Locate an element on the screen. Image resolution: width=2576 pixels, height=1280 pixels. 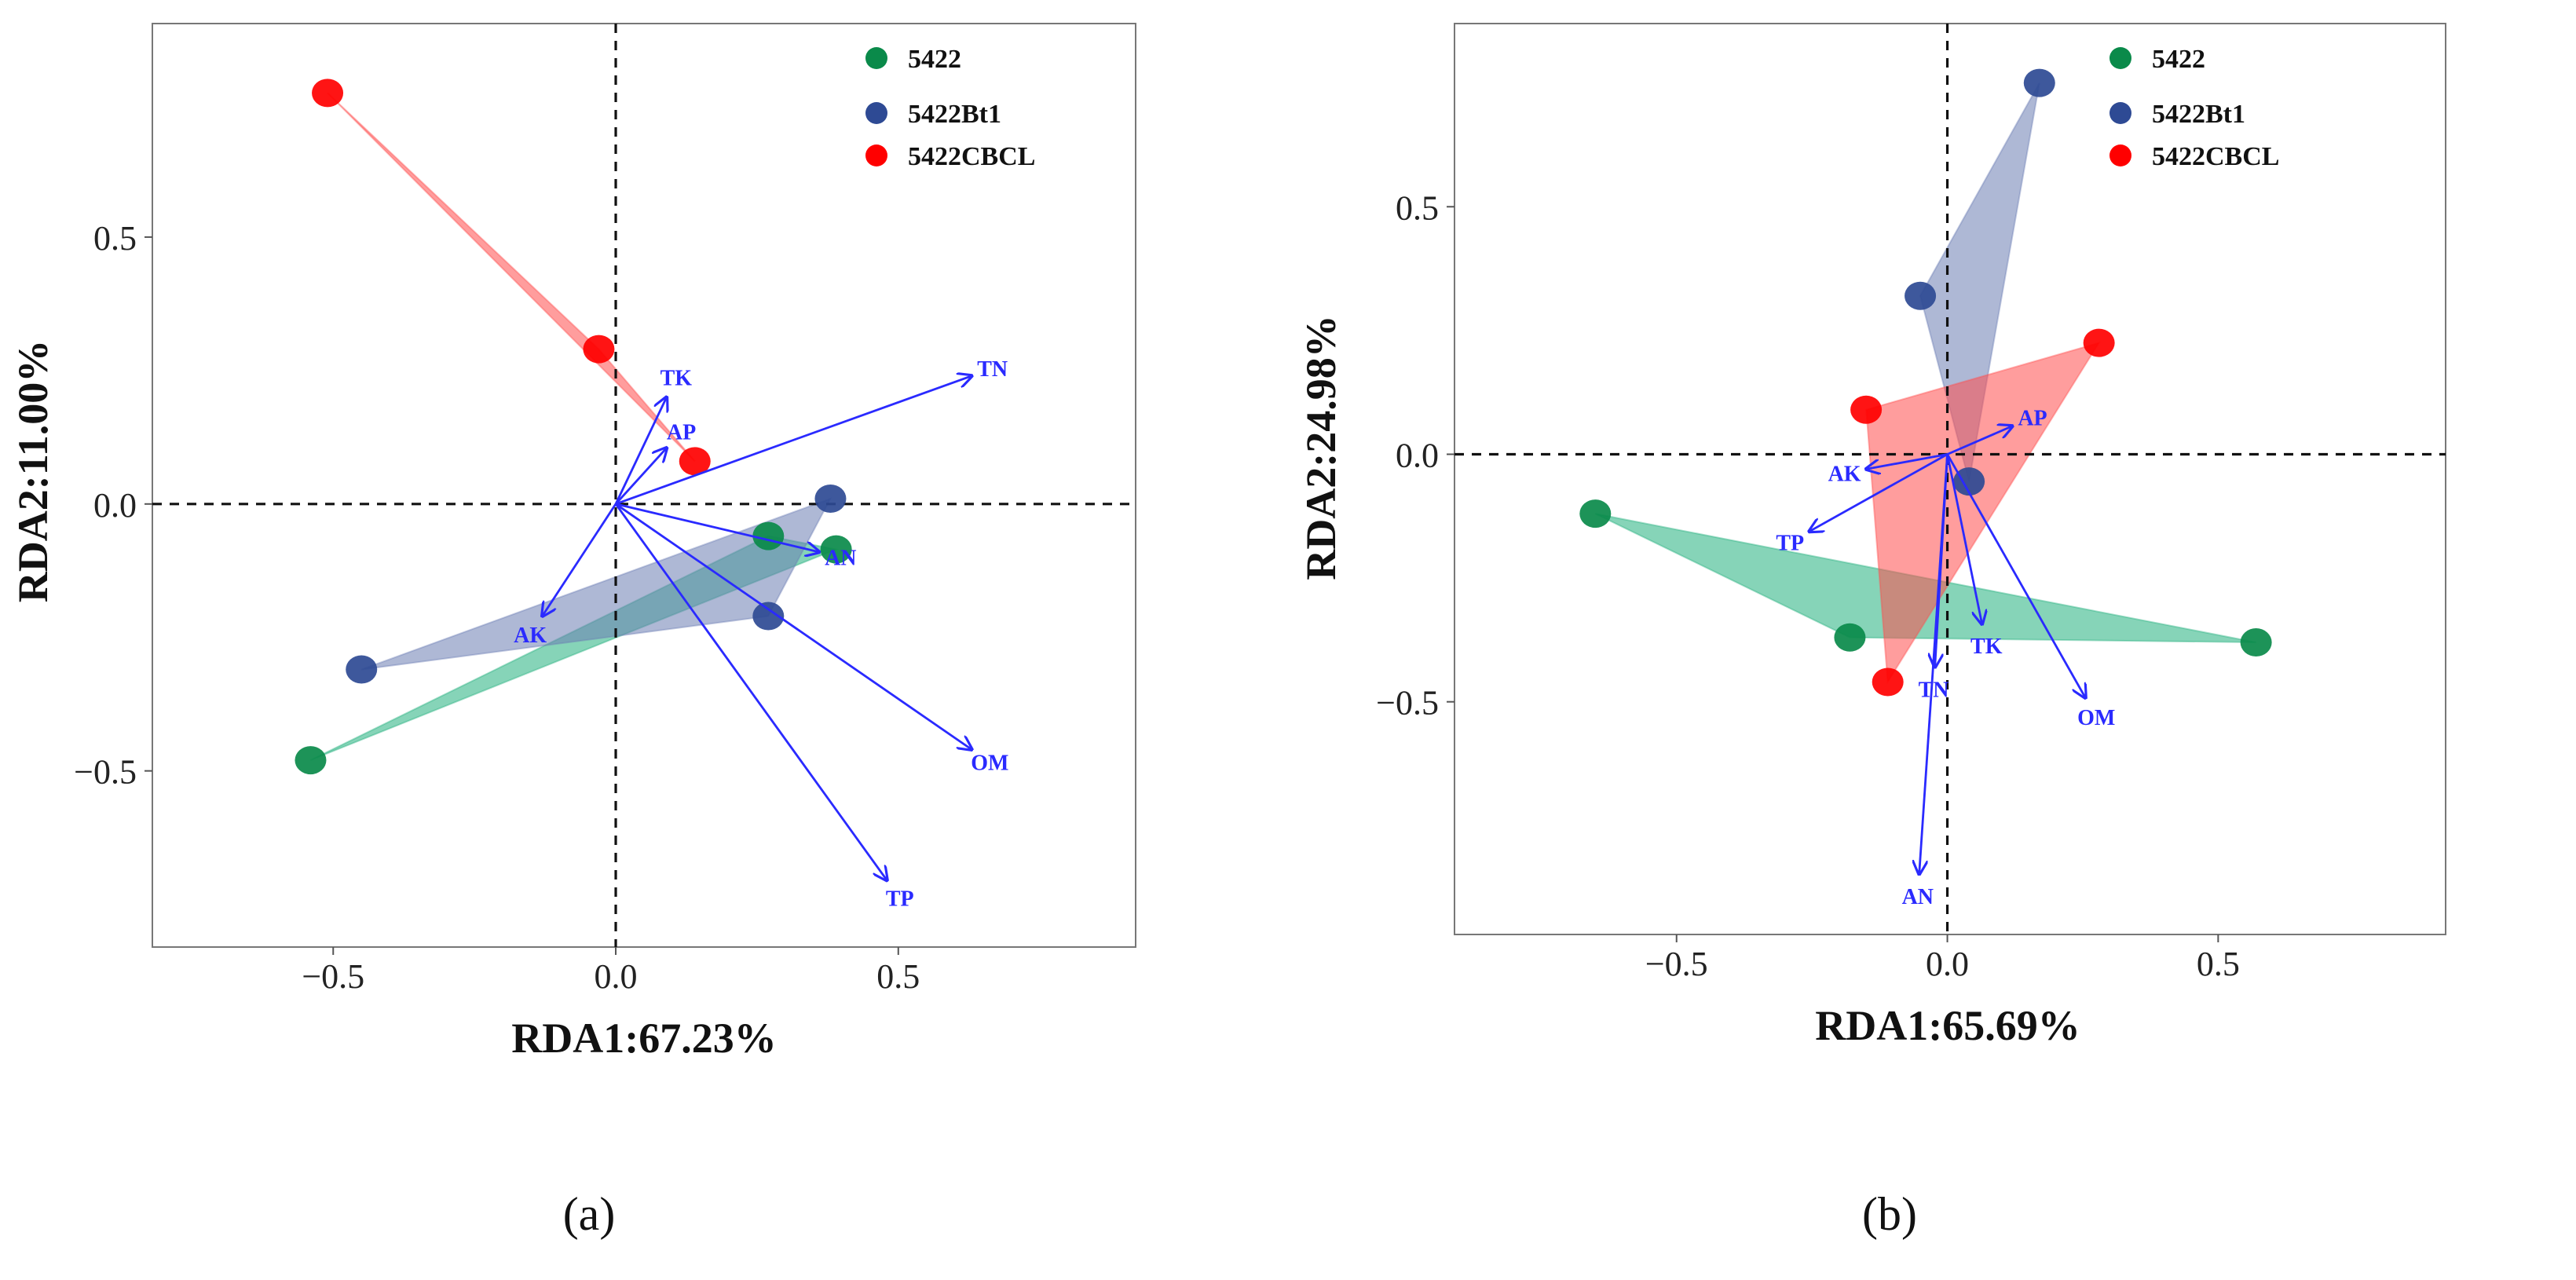
y-axis-label: RDA2:24.98% is located at coordinates (1321, 447).